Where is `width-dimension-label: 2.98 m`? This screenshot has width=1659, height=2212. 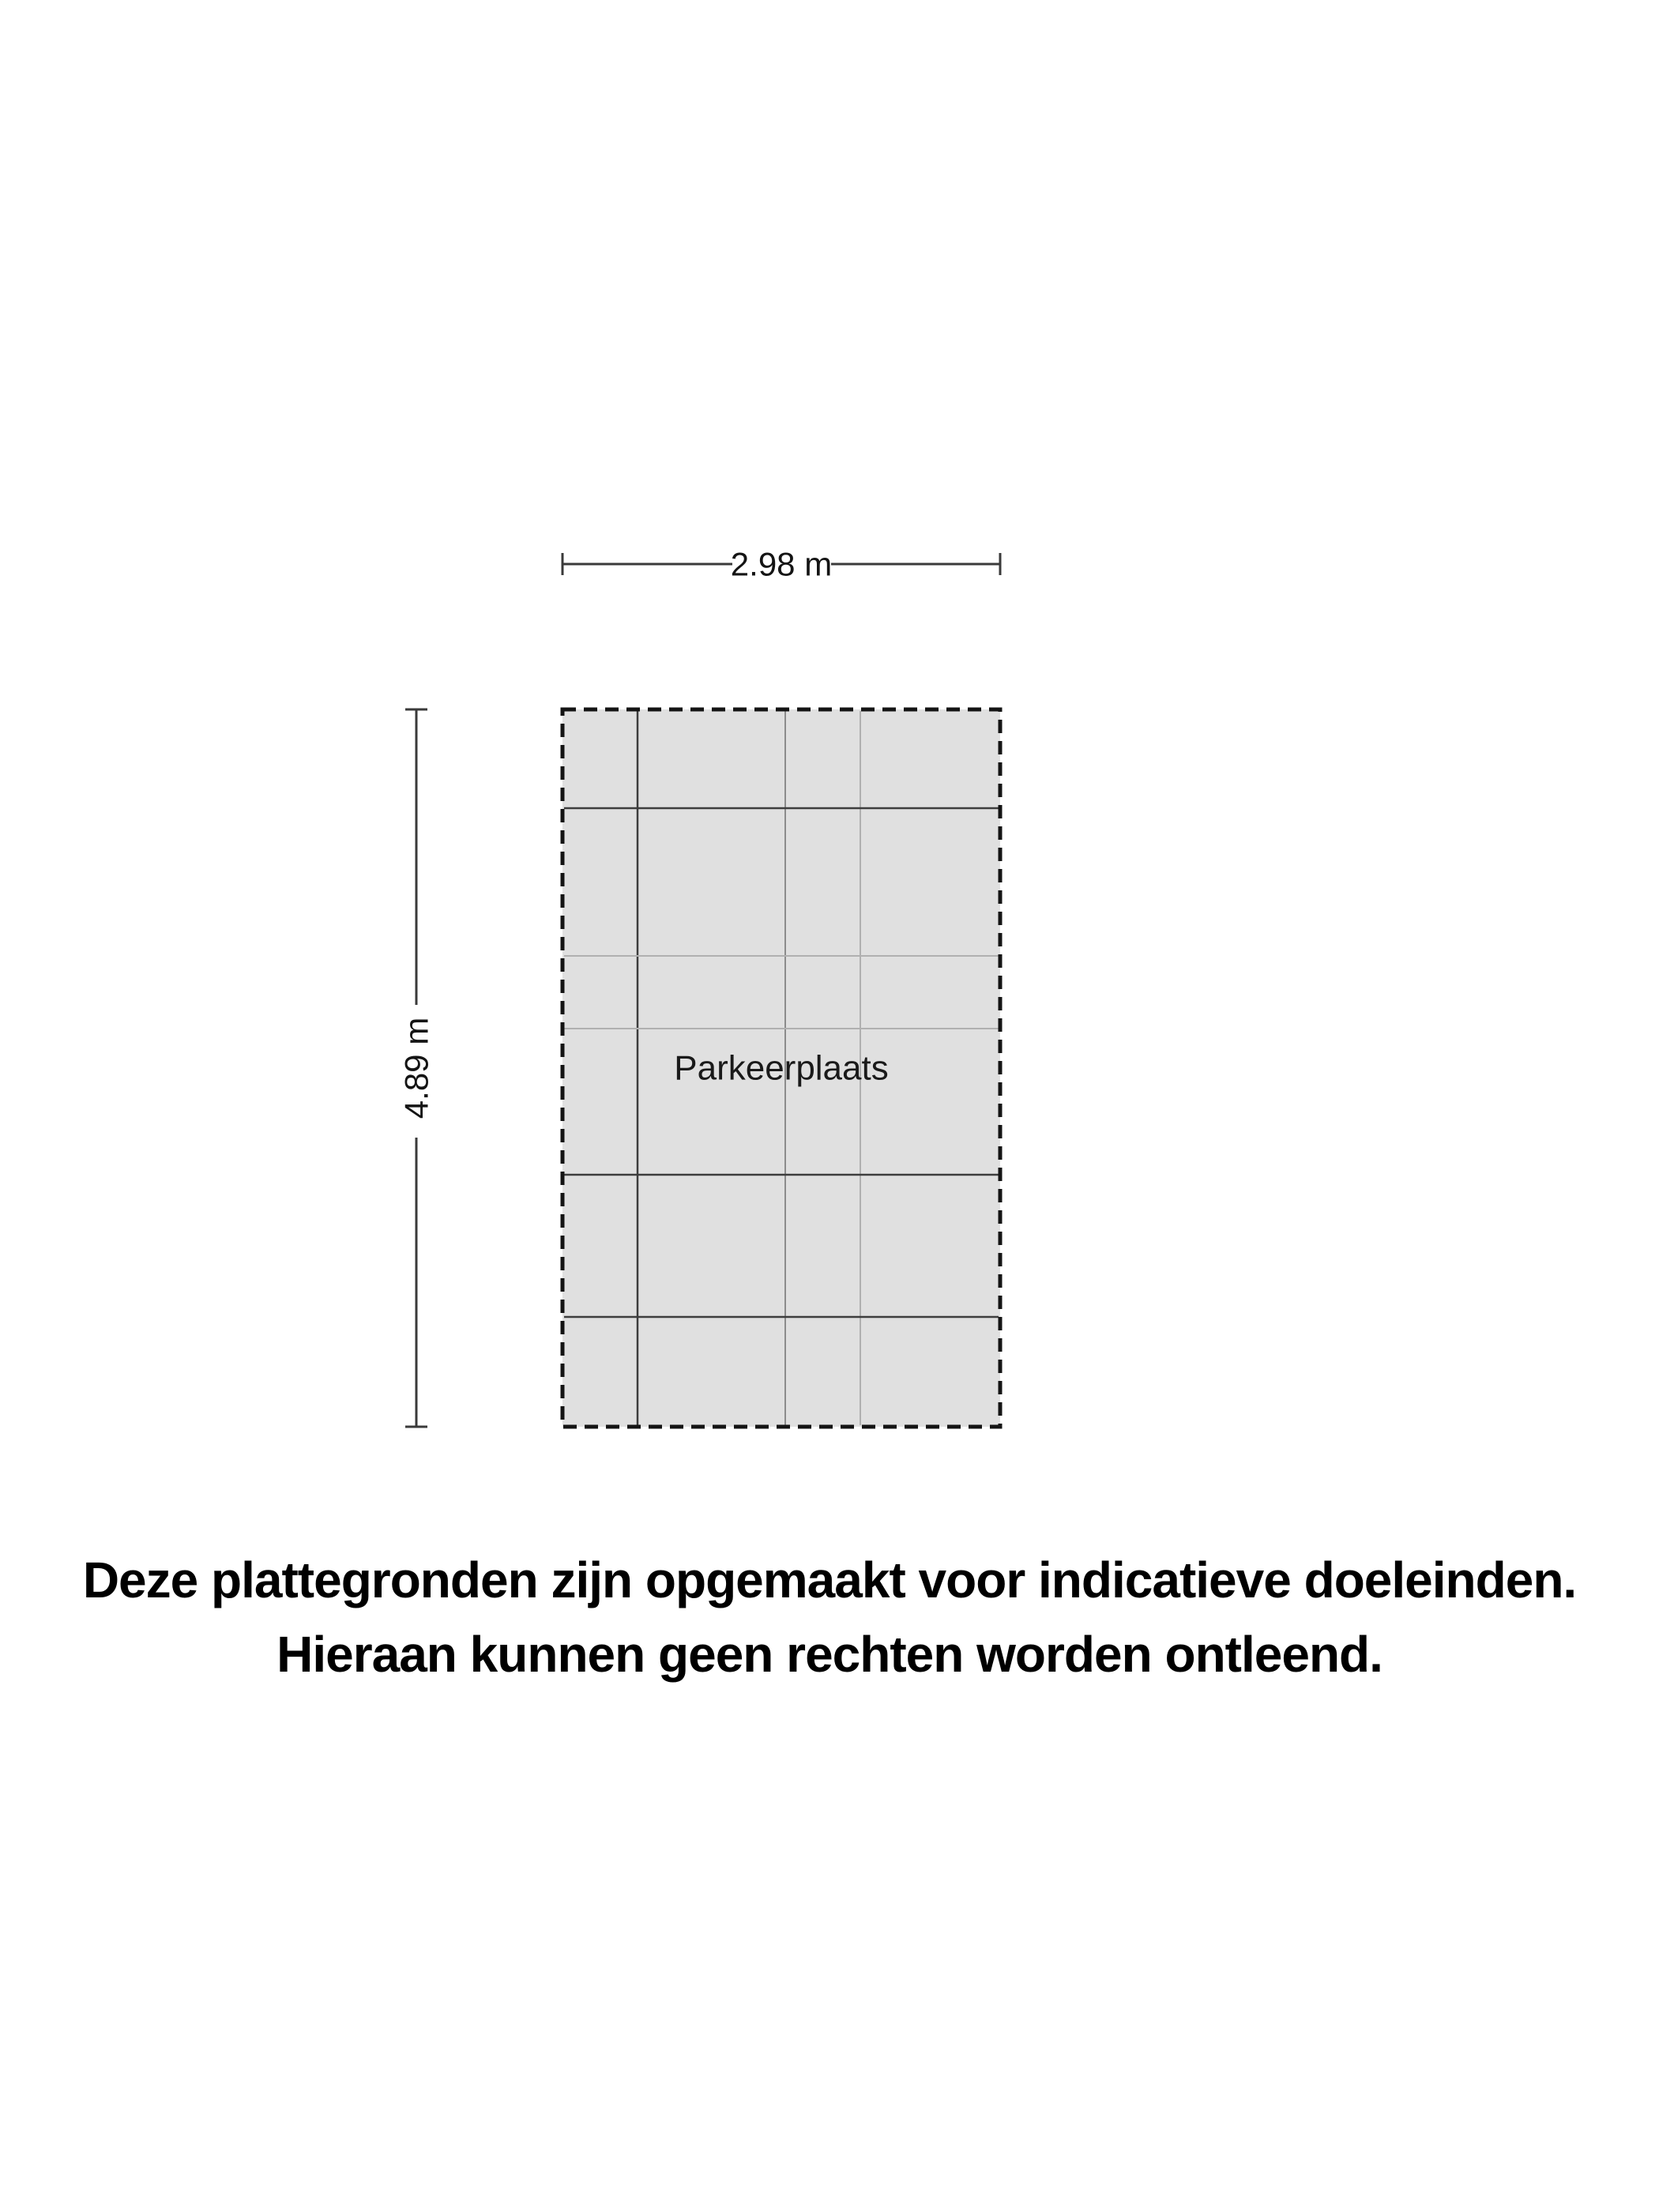 width-dimension-label: 2.98 m is located at coordinates (781, 564).